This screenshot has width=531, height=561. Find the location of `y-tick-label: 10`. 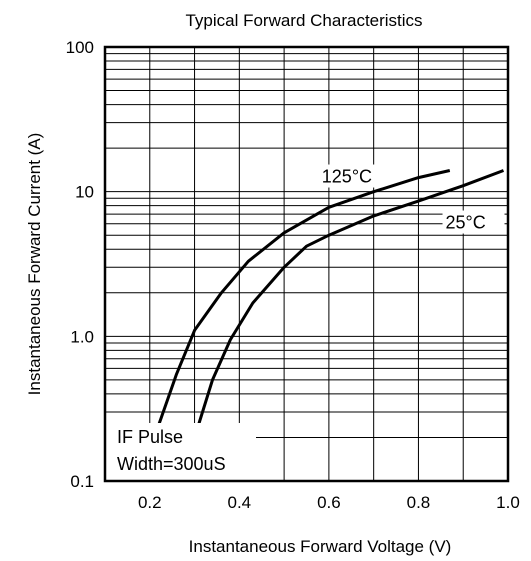

y-tick-label: 10 is located at coordinates (84, 192).